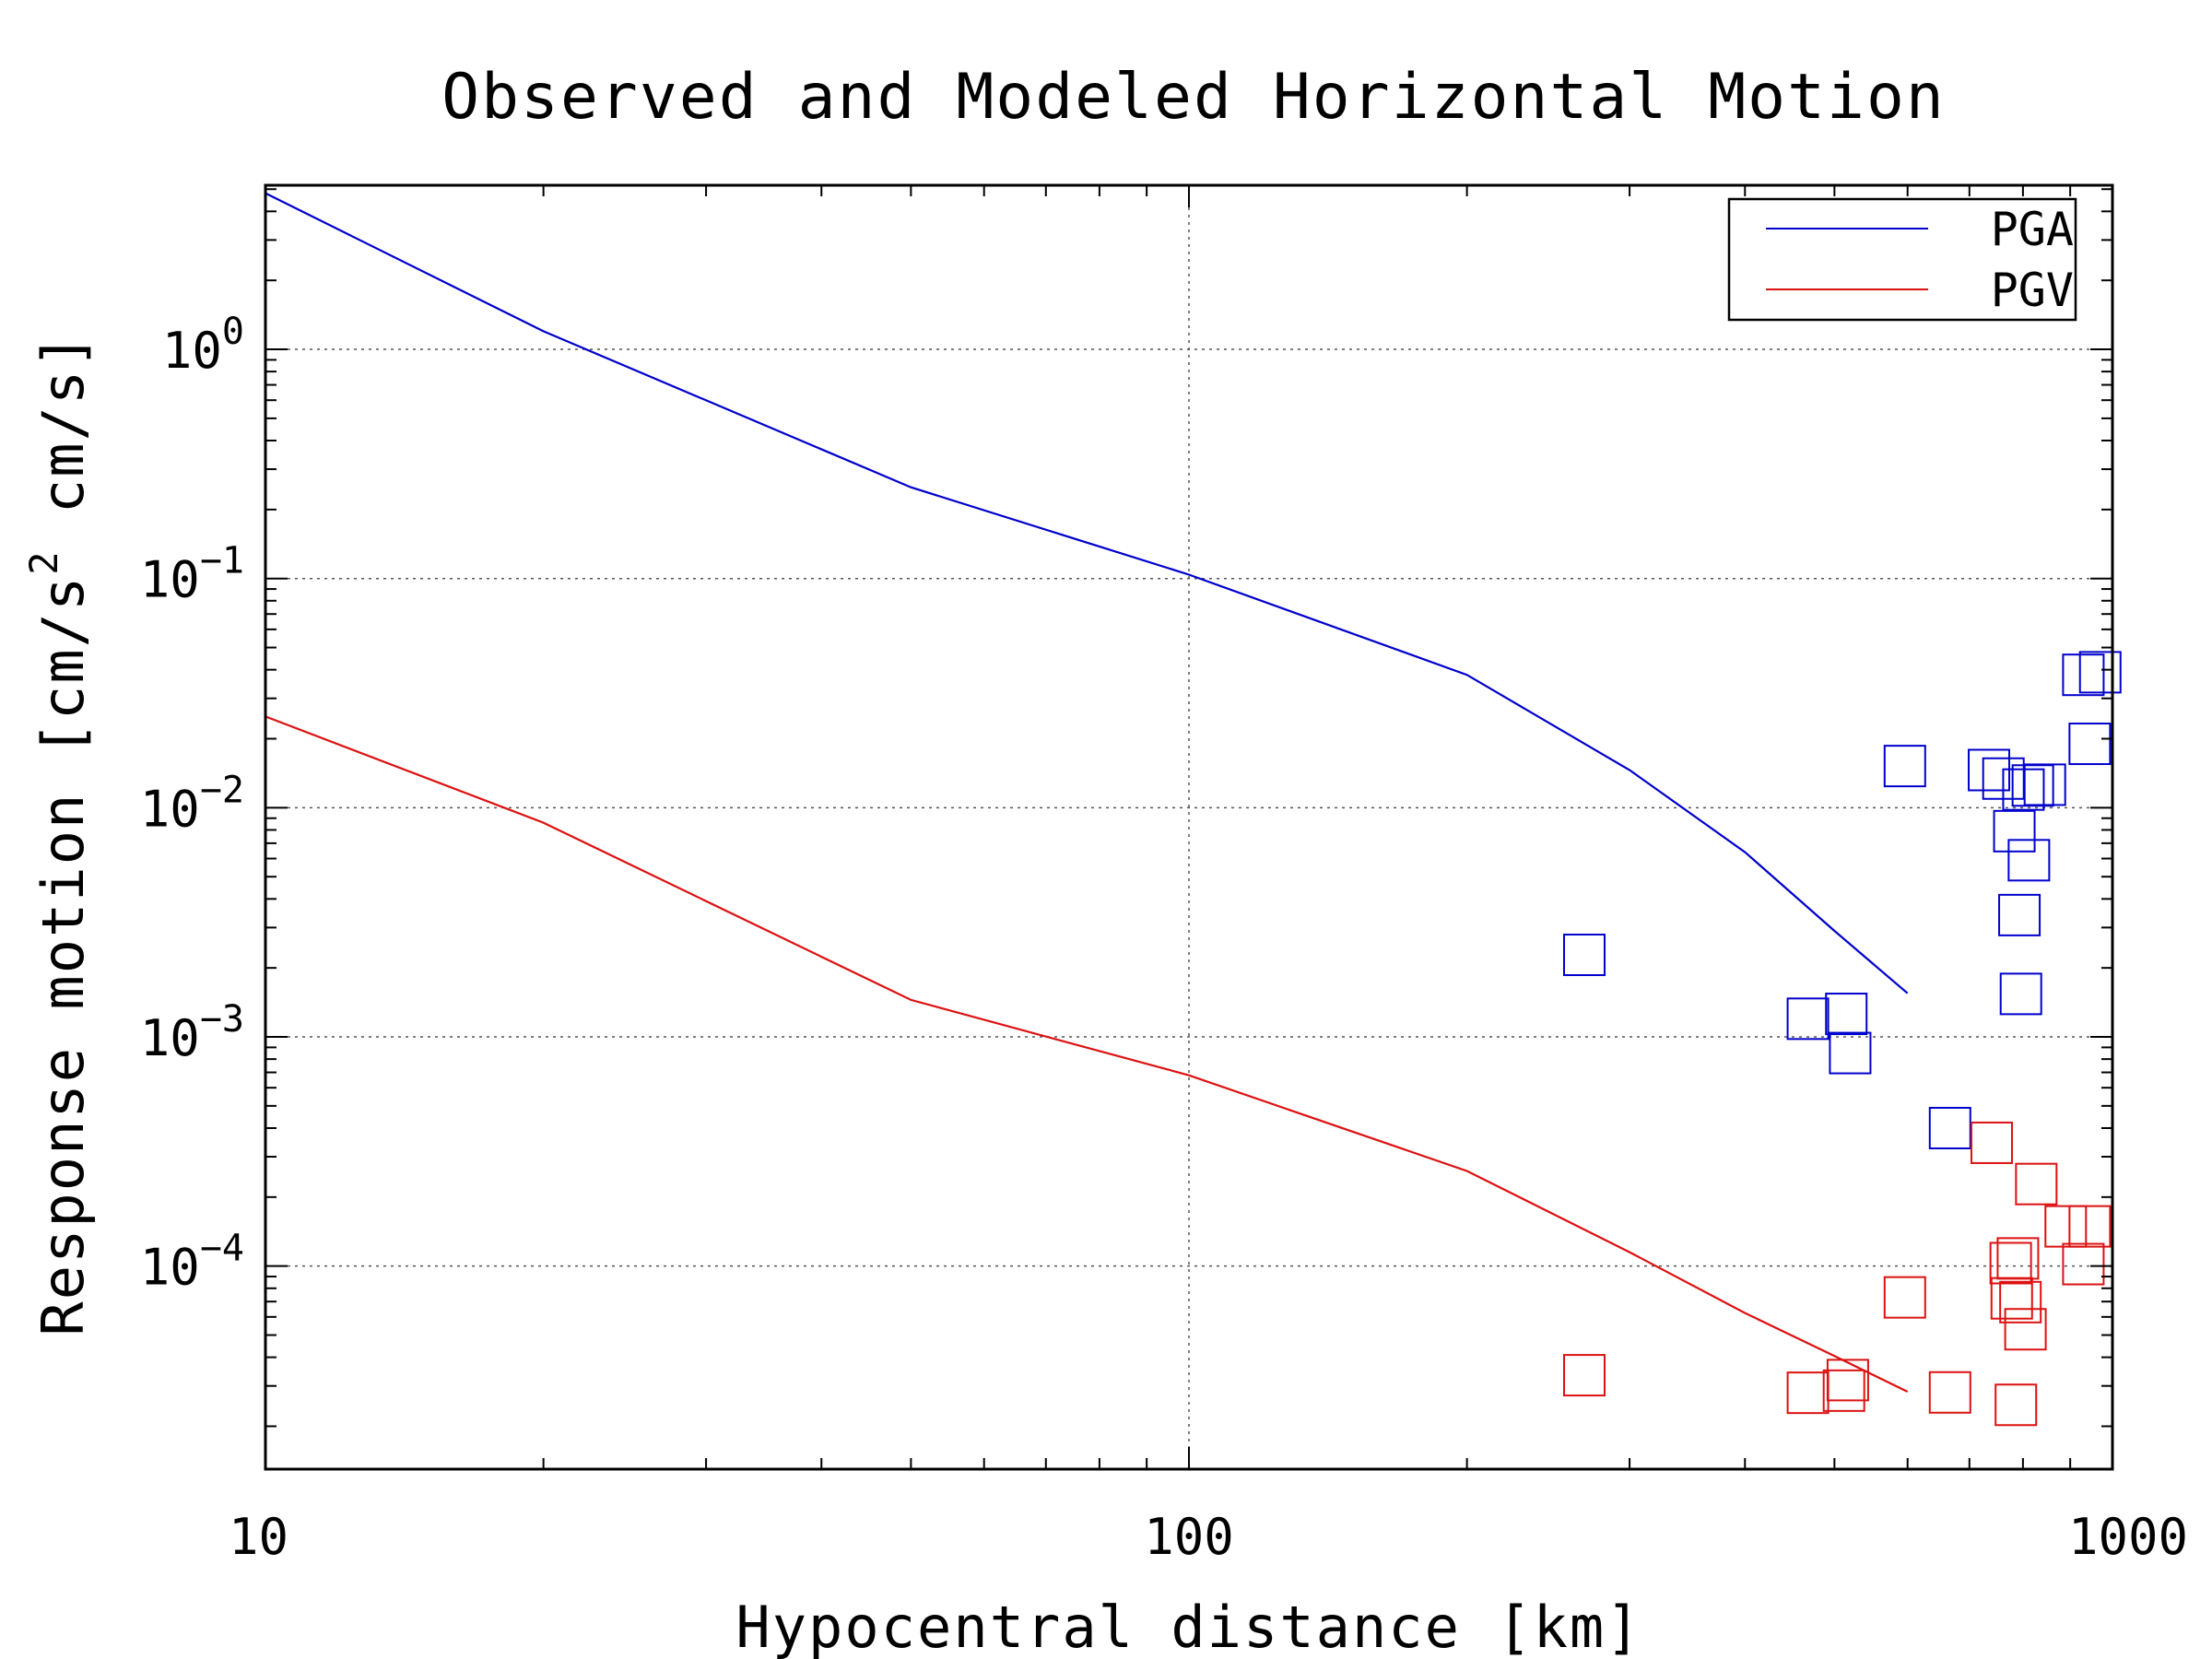 The image size is (2212, 1659). Describe the element at coordinates (1188, 1626) in the screenshot. I see `x-axis-label: Hypocentral distance [km]` at that location.